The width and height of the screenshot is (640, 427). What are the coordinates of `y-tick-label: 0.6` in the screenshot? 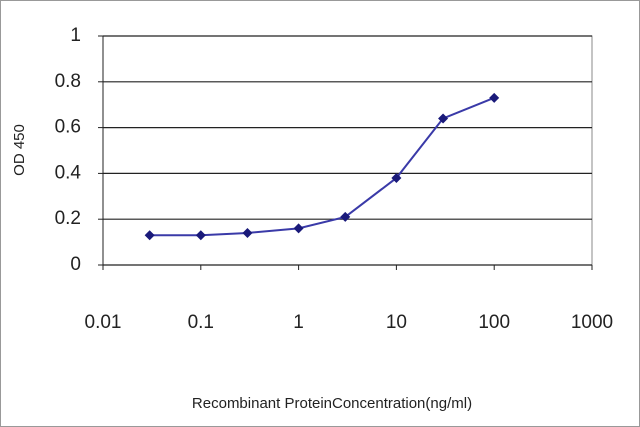 It's located at (68, 127).